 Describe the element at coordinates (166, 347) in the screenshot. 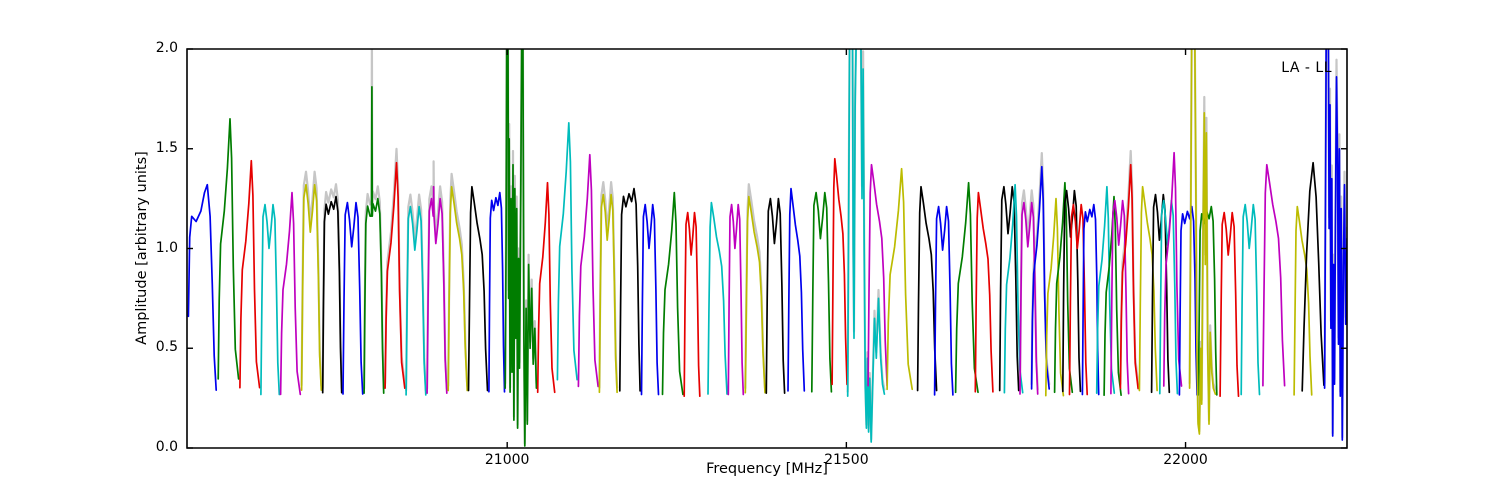

I see `y-tick-label: 0.5` at that location.